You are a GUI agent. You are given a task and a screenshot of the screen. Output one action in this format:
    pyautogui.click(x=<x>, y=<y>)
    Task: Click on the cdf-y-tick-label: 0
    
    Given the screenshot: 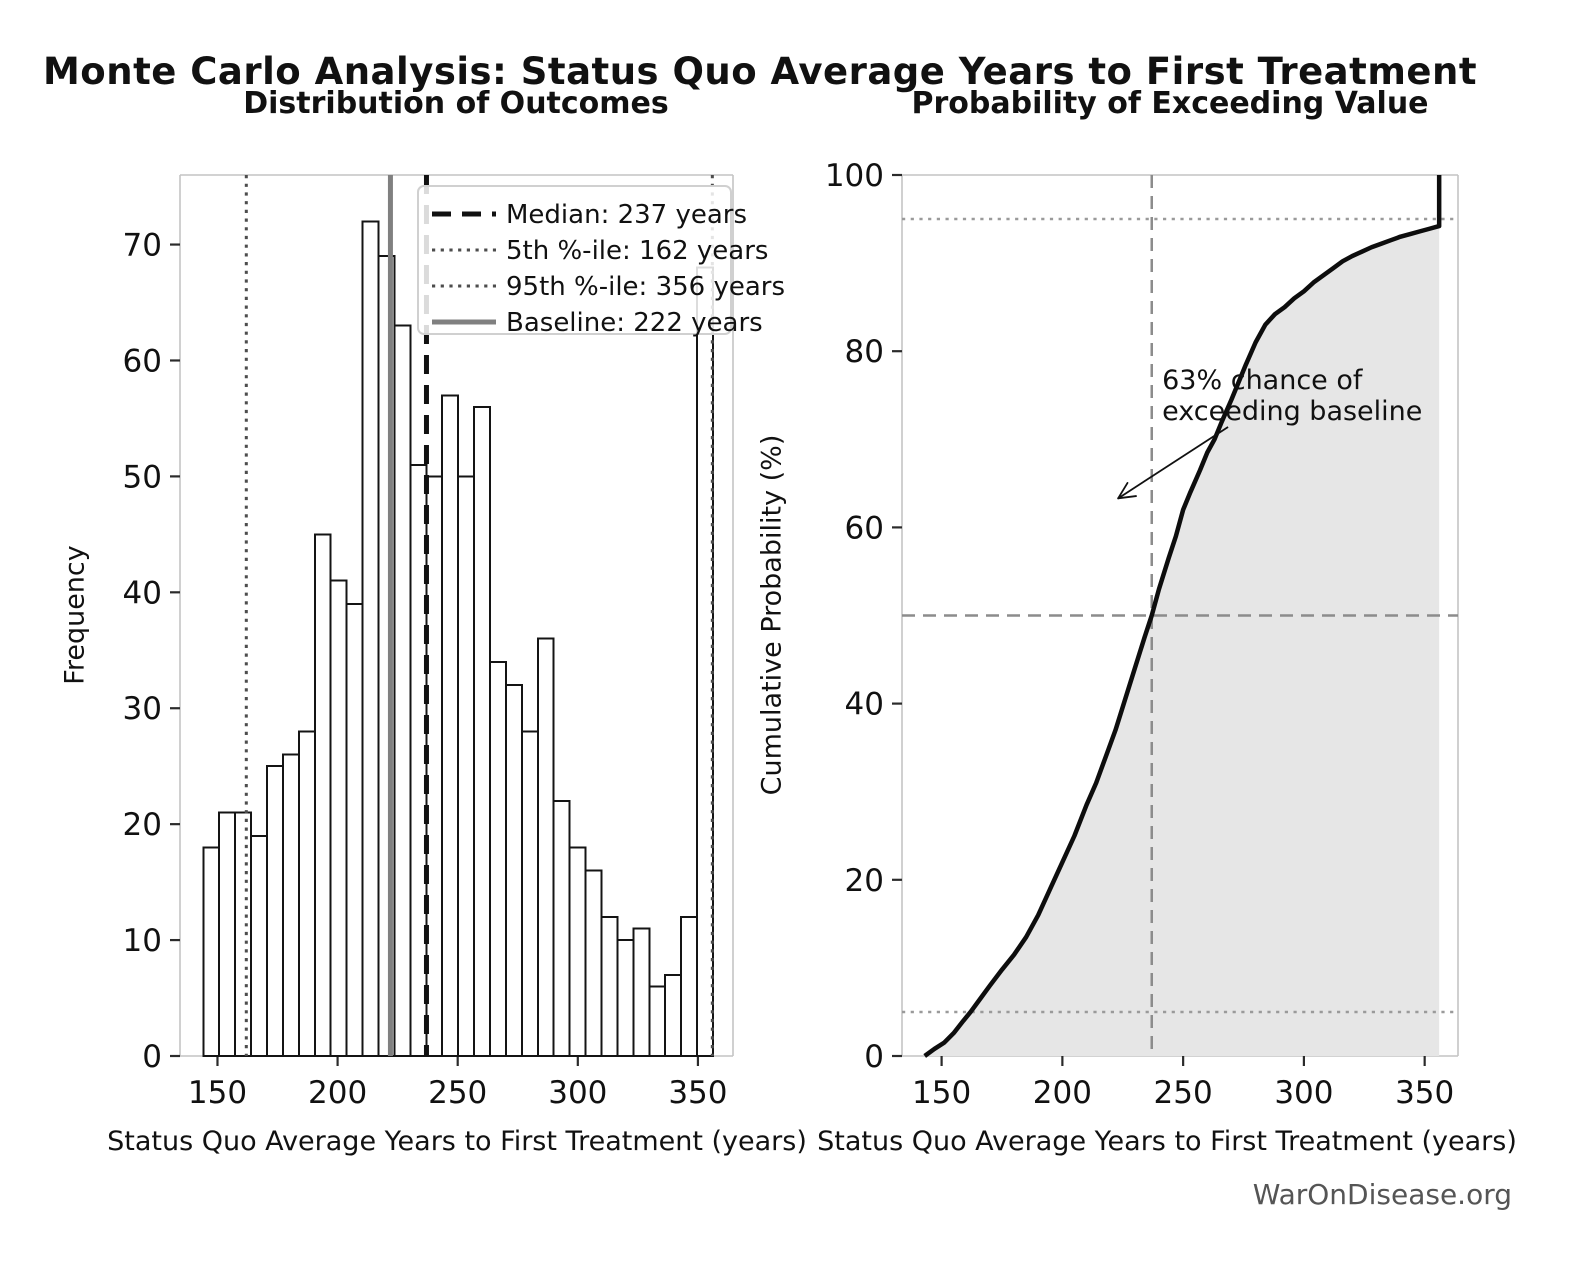 What is the action you would take?
    pyautogui.click(x=874, y=1057)
    